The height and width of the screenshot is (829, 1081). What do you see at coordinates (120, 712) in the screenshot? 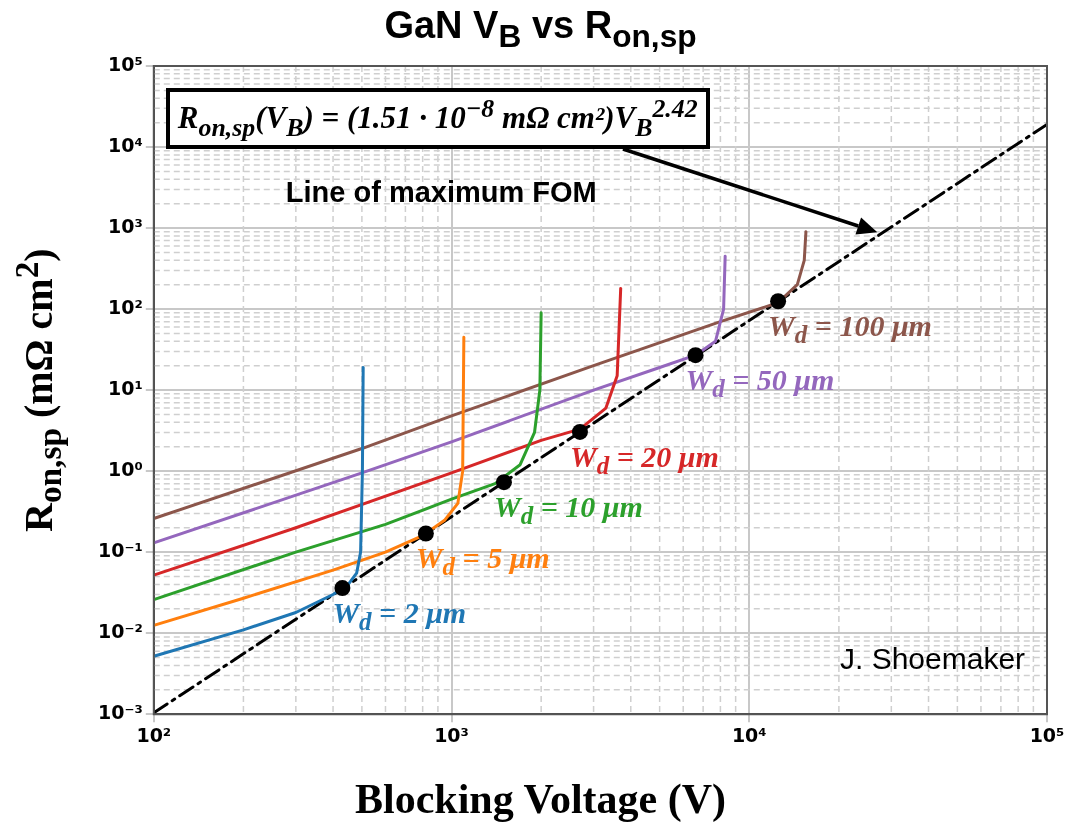
I see `y-tick-label: 10⁻³` at bounding box center [120, 712].